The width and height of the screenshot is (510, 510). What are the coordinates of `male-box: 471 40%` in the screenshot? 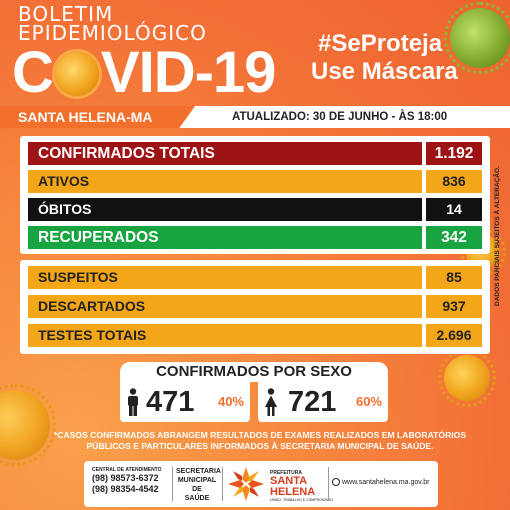 It's located at (185, 402).